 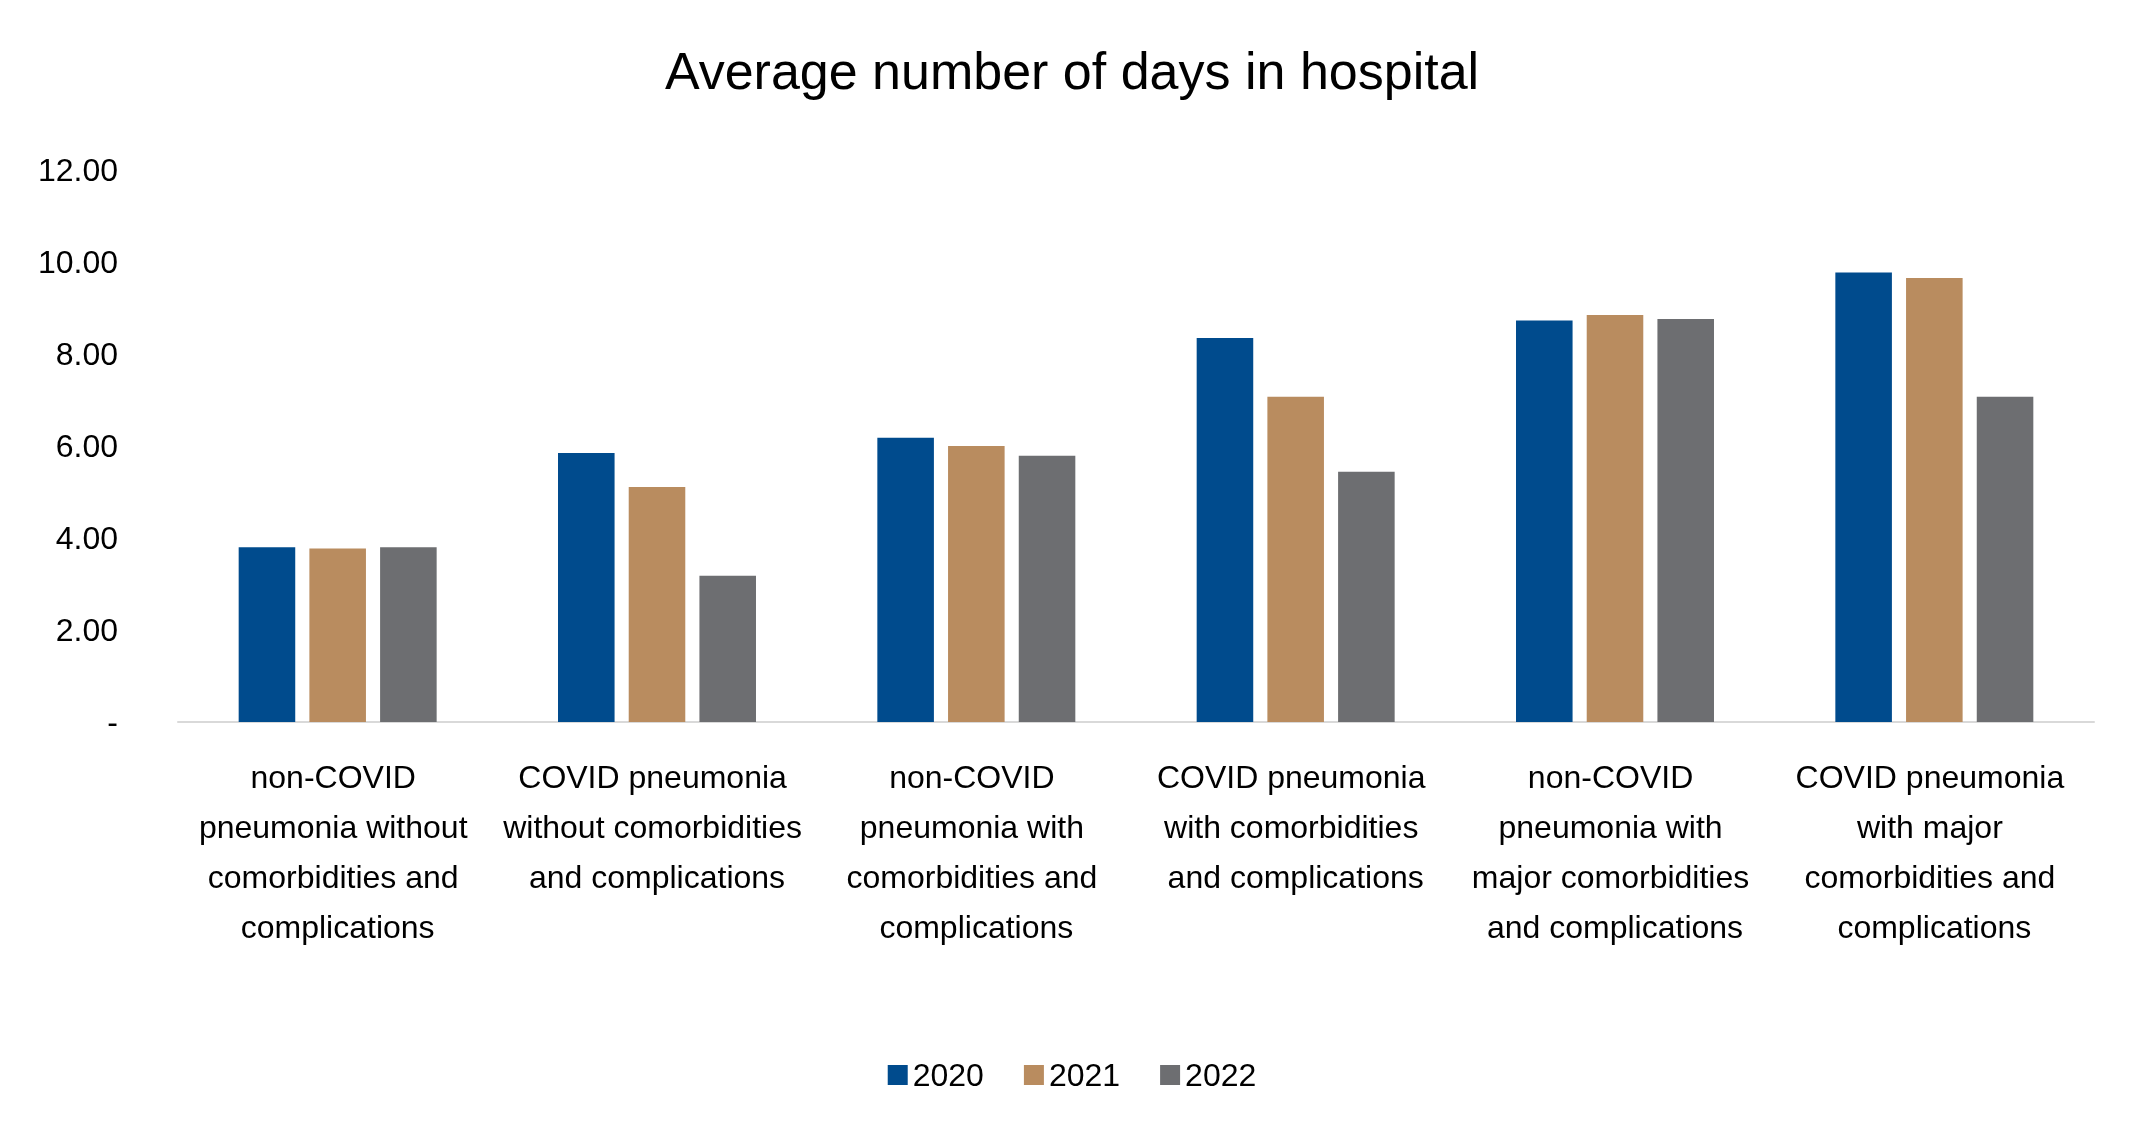 I want to click on x-tick-label: non-COVID pneumonia without comorbidities and complications, so click(x=337, y=852).